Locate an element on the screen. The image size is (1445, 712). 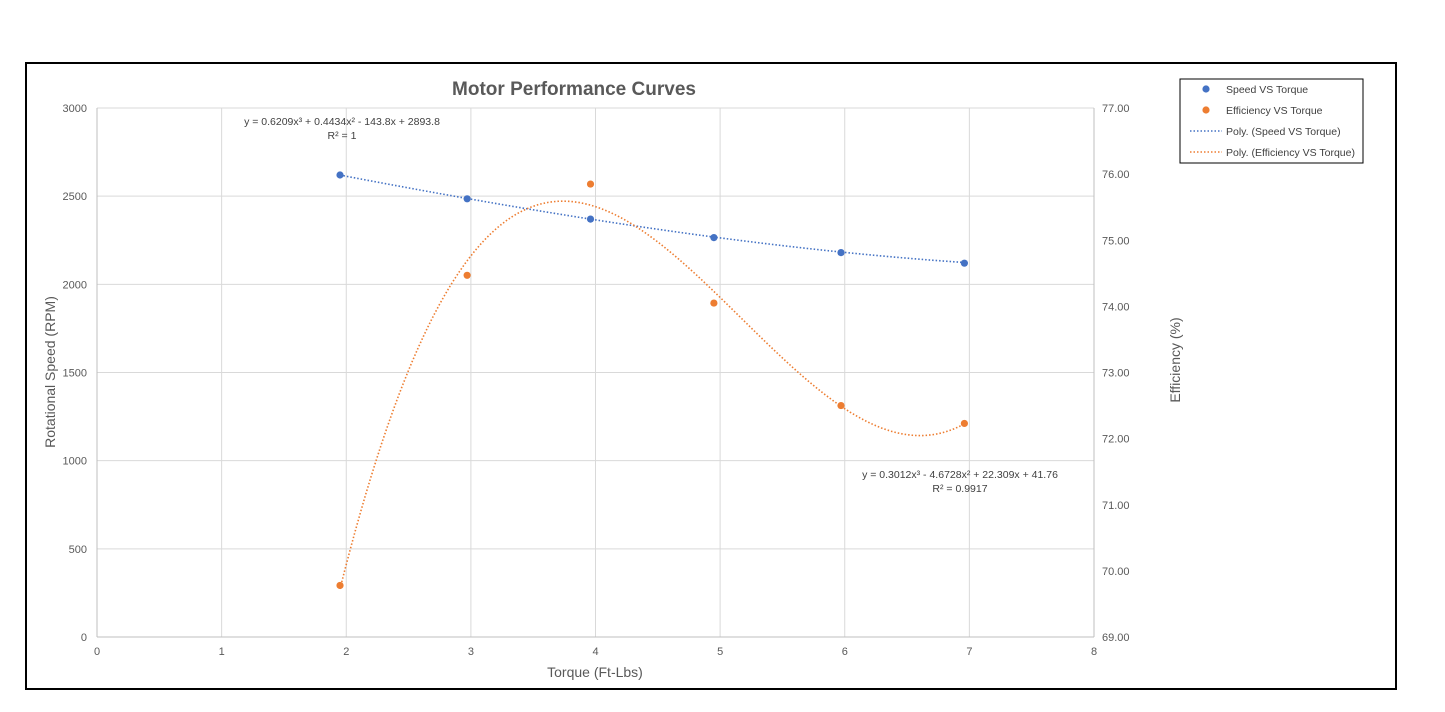
x-tick-label: 3 is located at coordinates (471, 652).